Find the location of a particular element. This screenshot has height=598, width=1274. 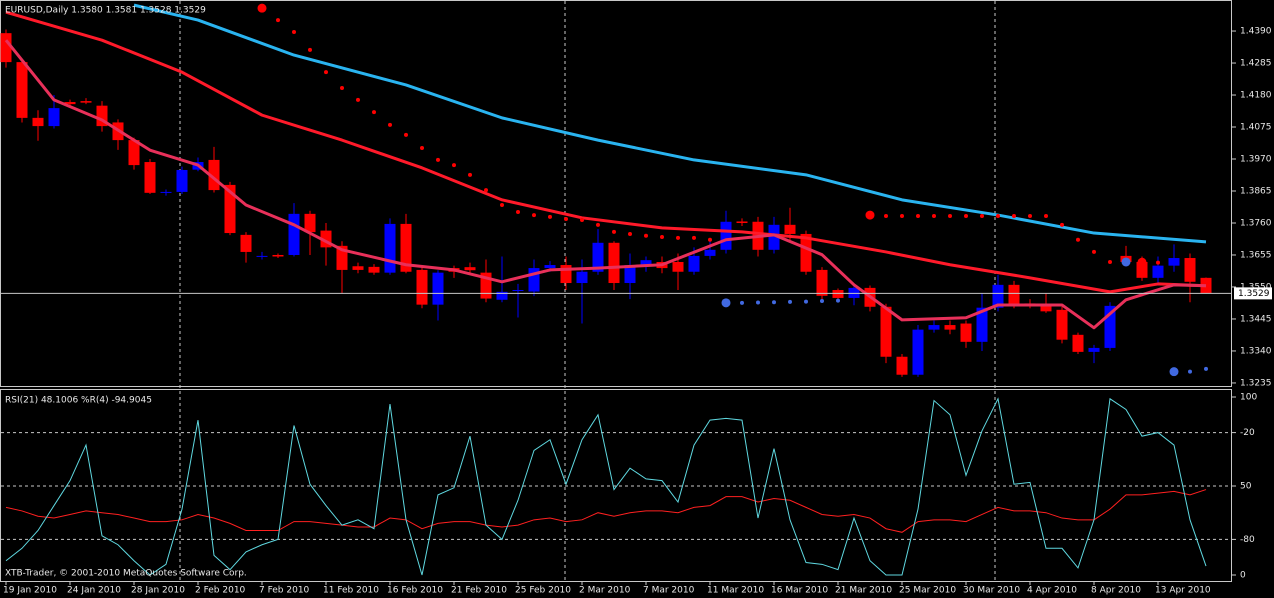

y-tick-label: 1.3445 is located at coordinates (1256, 319).